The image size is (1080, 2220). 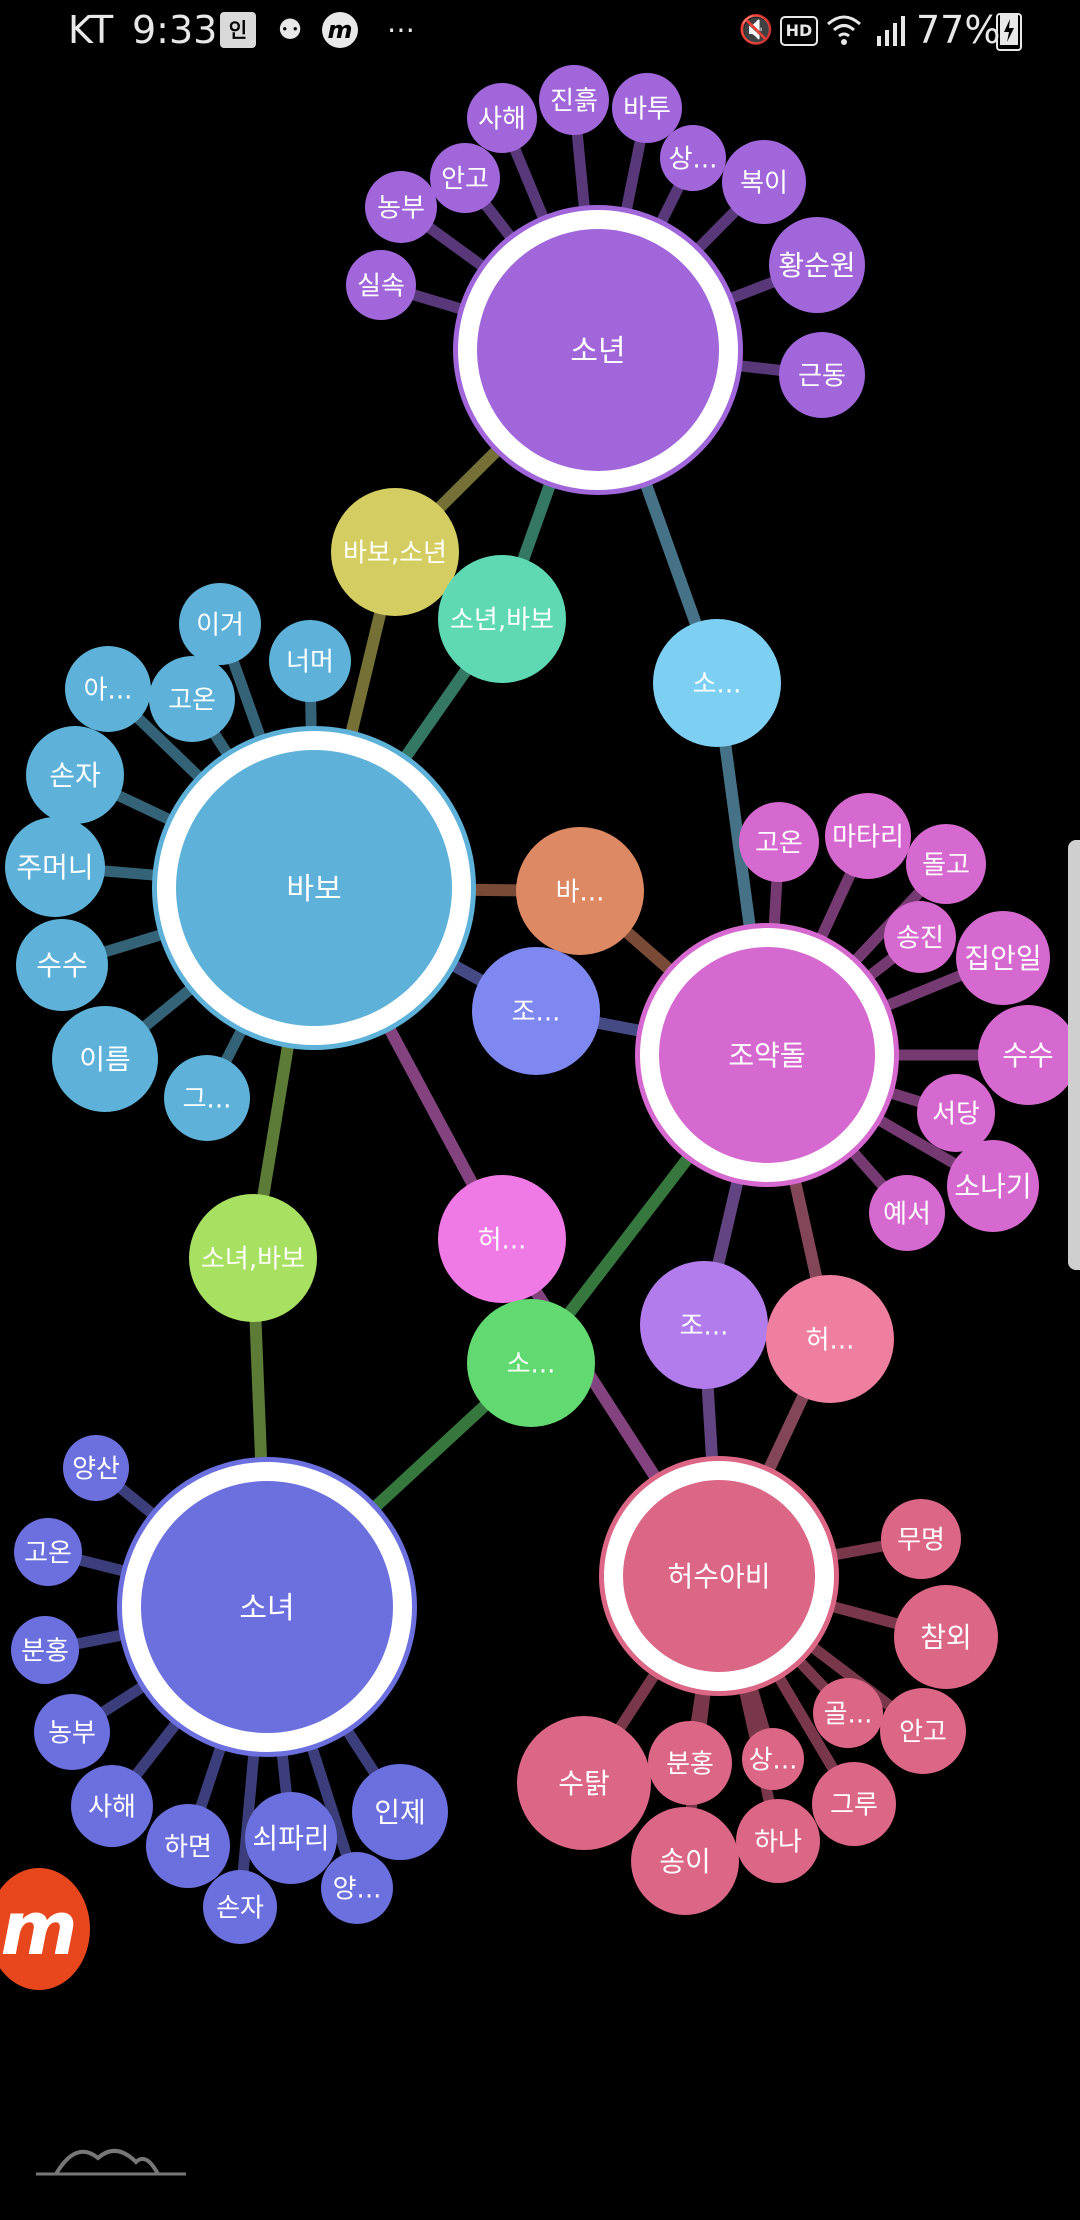 I want to click on hub-node-heosuabi: 허수아비, so click(x=719, y=1576).